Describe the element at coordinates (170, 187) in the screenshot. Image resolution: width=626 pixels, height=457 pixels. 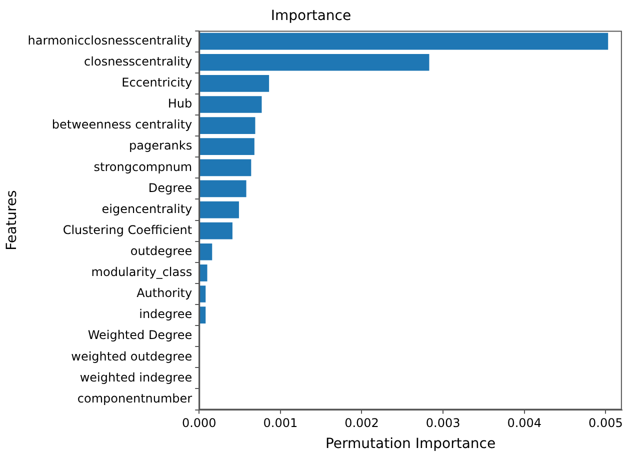
I see `y-tick-label: Degree` at that location.